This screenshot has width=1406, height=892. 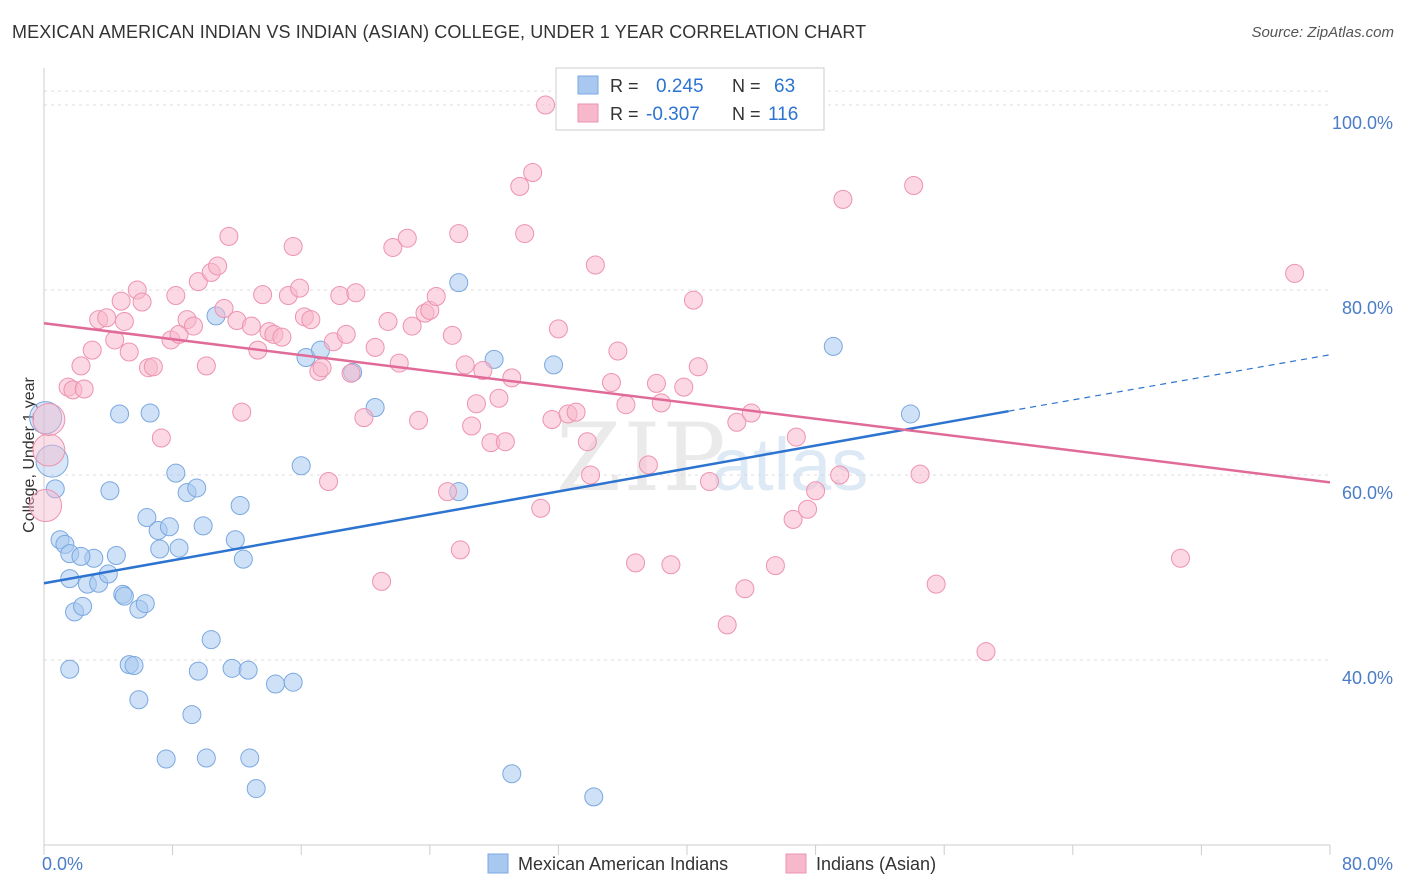 What do you see at coordinates (1367, 678) in the screenshot?
I see `y-tick-label: 40.0%` at bounding box center [1367, 678].